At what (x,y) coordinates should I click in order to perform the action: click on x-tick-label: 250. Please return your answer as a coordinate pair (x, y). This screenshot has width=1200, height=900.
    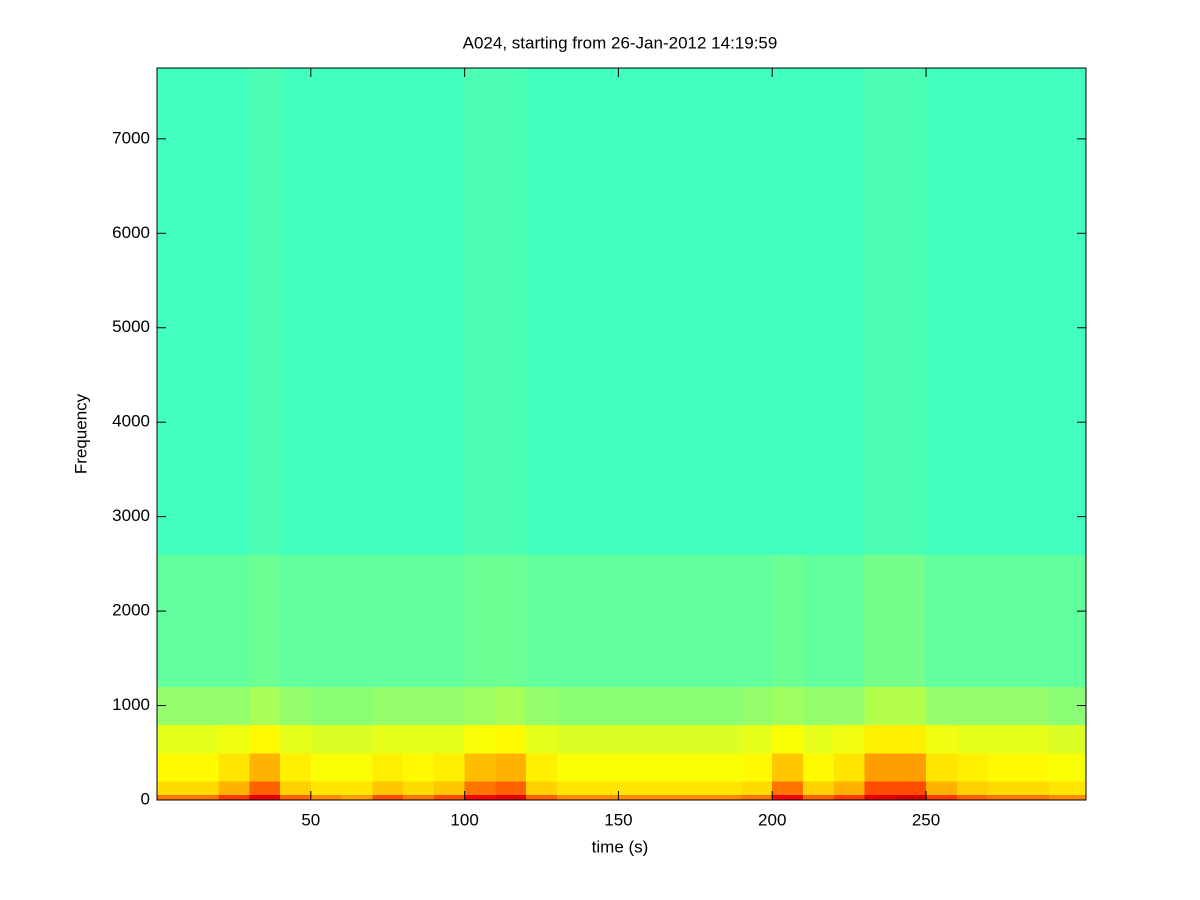
    Looking at the image, I should click on (926, 819).